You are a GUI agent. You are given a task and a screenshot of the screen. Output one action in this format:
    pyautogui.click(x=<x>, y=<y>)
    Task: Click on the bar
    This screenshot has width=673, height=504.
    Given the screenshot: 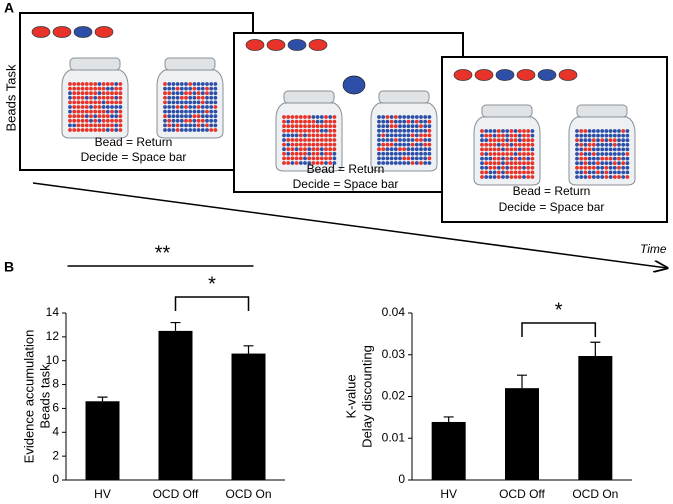 What is the action you would take?
    pyautogui.click(x=522, y=434)
    